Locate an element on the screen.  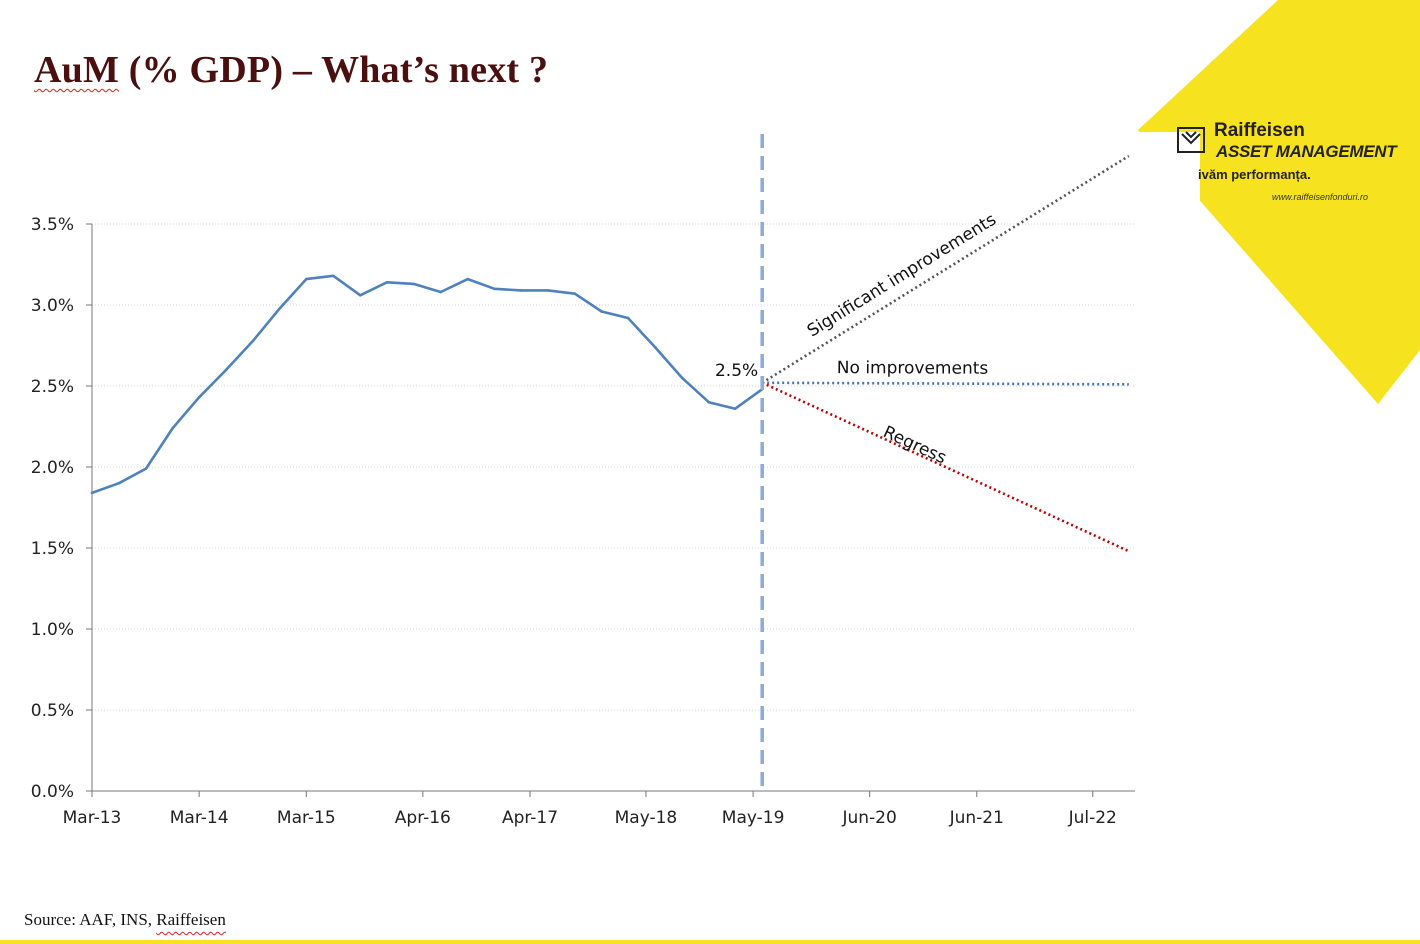
scenario-label: No improvements is located at coordinates (913, 368).